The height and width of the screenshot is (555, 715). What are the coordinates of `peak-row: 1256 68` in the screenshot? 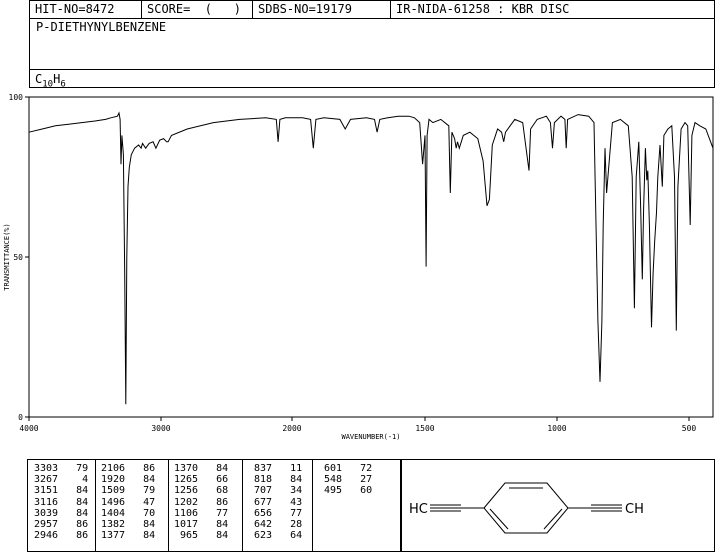 It's located at (201, 491).